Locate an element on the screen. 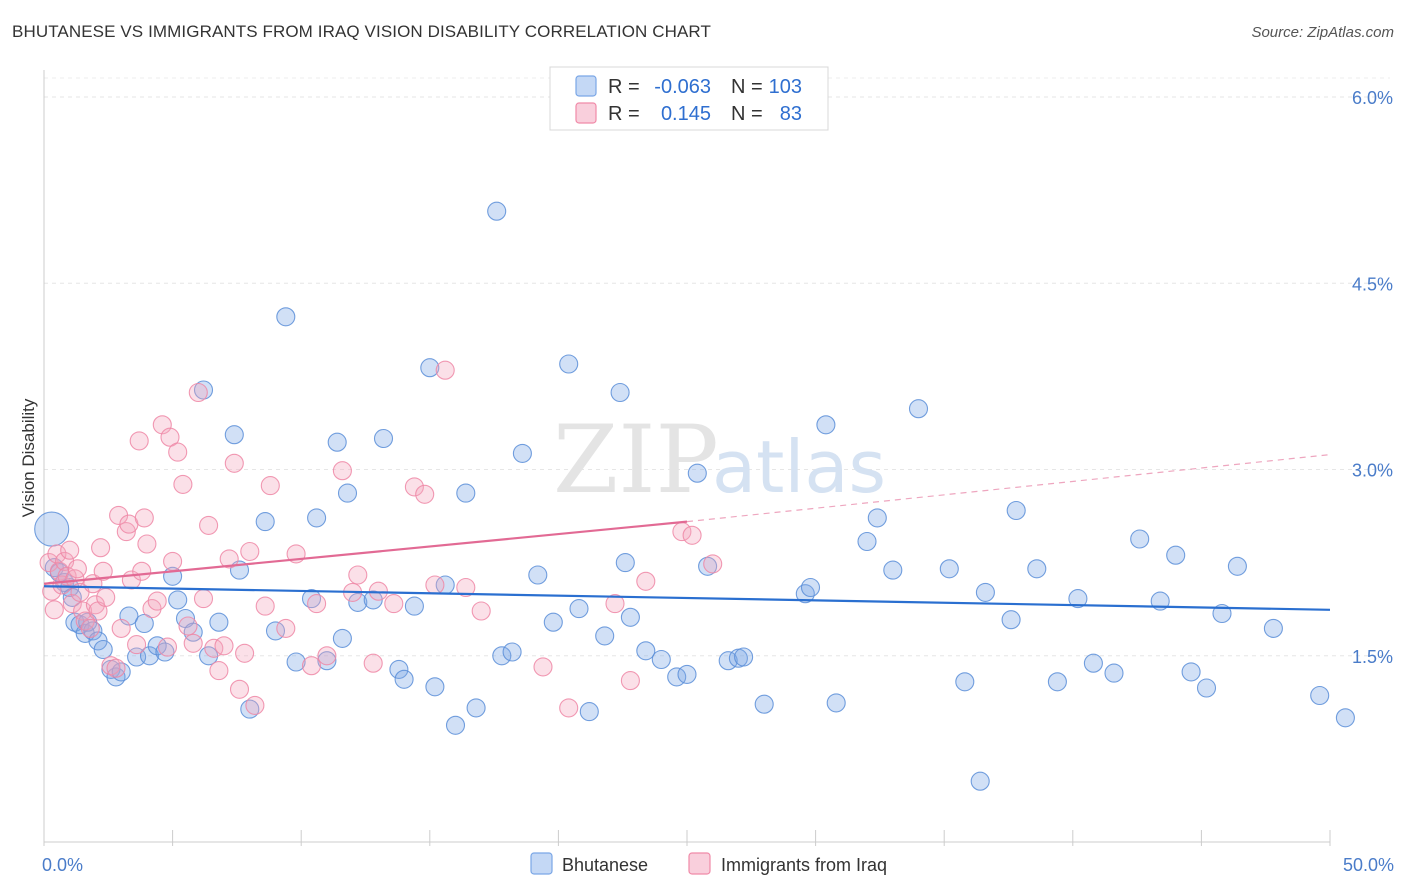 Image resolution: width=1406 pixels, height=892 pixels. y-tick-labels: 1.5% 3.0% 4.5% 6.0% is located at coordinates (1372, 377).